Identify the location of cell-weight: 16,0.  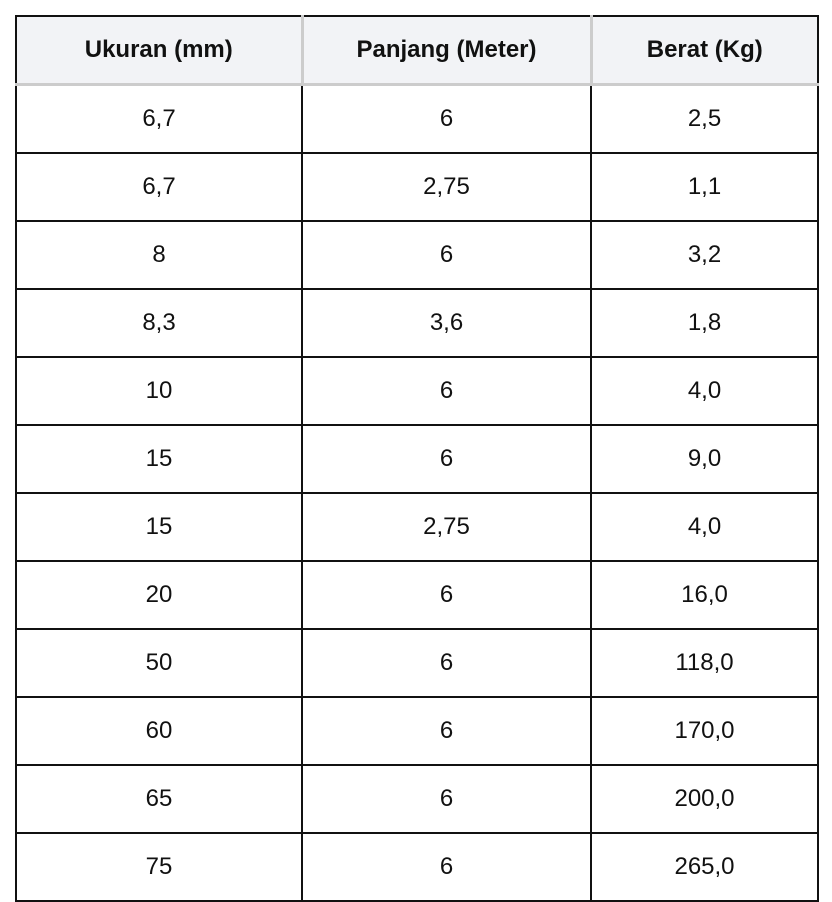
(704, 595).